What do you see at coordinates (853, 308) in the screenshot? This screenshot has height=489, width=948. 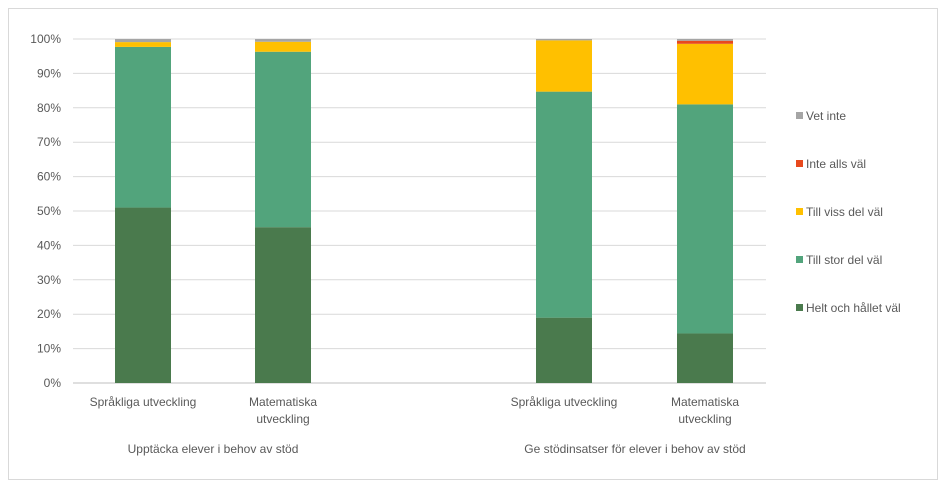 I see `legend-label: Helt och hållet väl` at bounding box center [853, 308].